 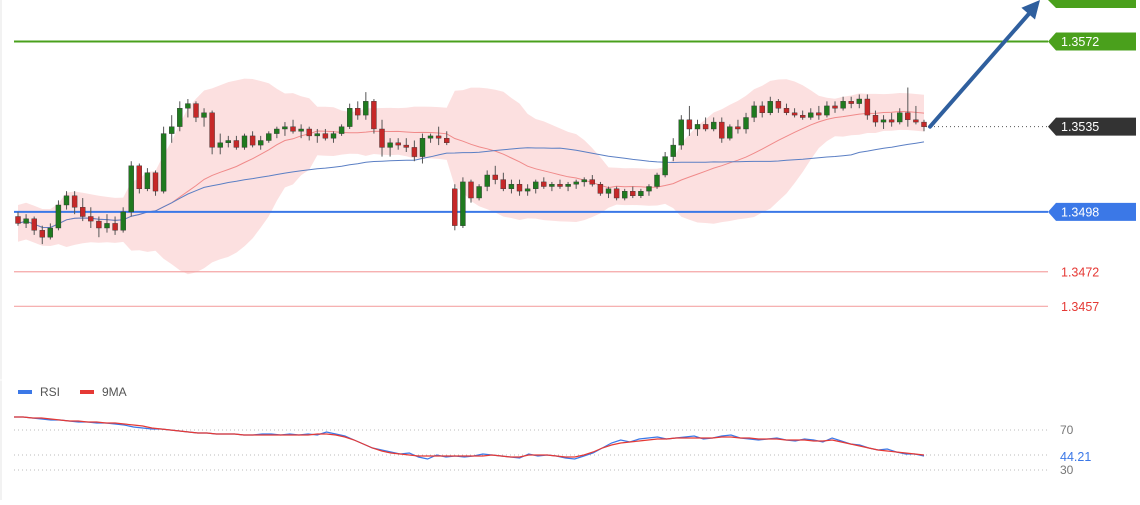 I want to click on price-label-support-2: 1.3457, so click(x=1080, y=307).